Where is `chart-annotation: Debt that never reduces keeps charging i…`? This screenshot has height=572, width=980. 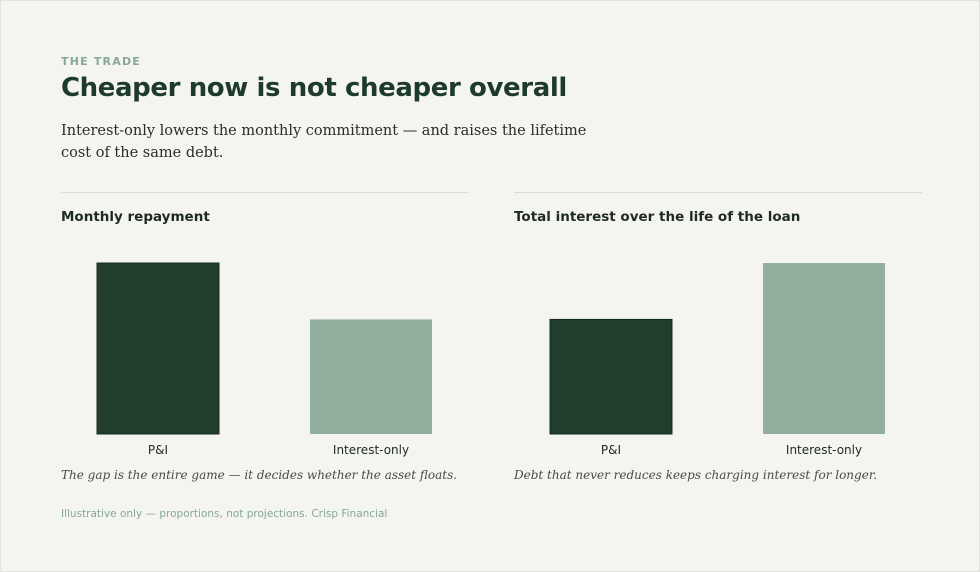 chart-annotation: Debt that never reduces keeps charging i… is located at coordinates (696, 475).